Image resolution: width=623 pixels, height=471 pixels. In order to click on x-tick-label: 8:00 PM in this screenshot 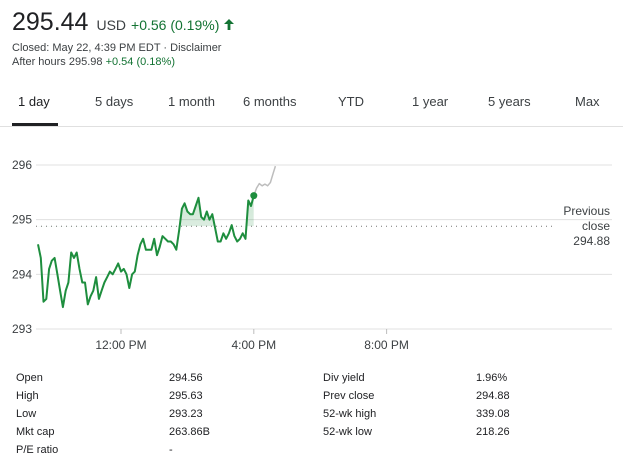, I will do `click(386, 345)`.